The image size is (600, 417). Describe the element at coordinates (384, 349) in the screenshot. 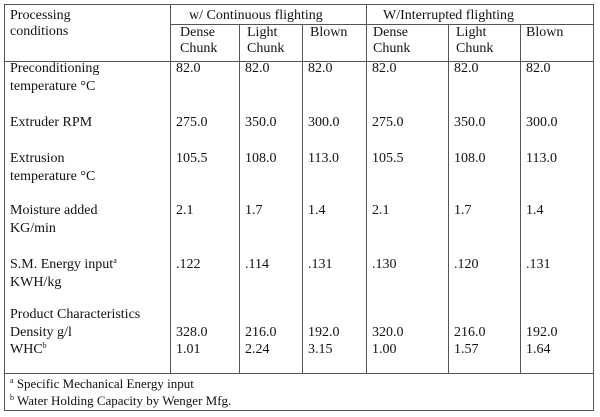

I see `cell: 1.00` at that location.